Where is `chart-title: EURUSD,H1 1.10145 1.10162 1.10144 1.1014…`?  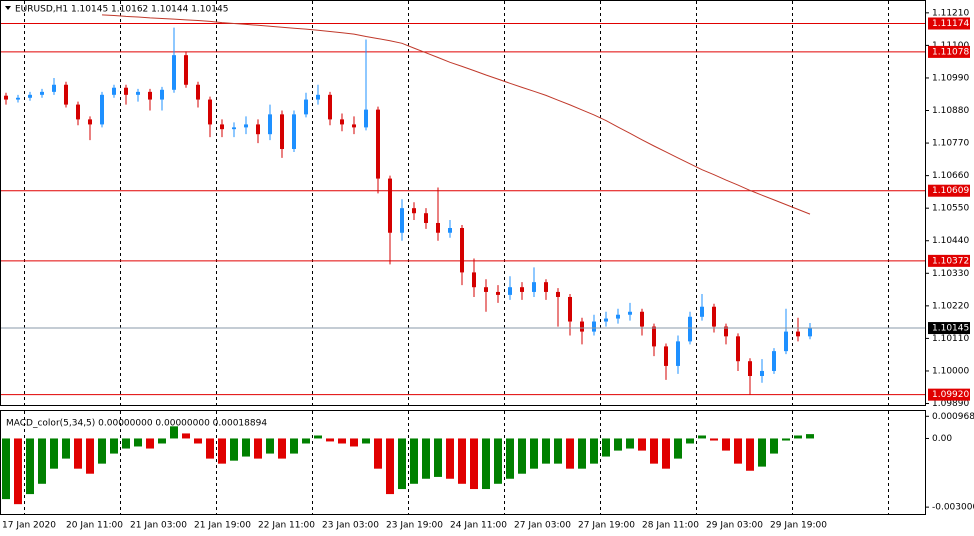 chart-title: EURUSD,H1 1.10145 1.10162 1.10144 1.1014… is located at coordinates (121, 10).